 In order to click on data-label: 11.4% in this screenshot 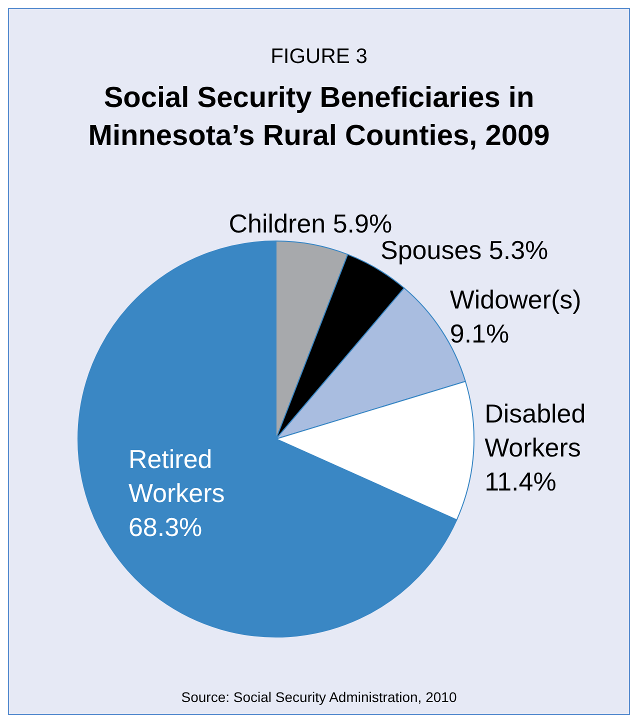, I will do `click(520, 481)`.